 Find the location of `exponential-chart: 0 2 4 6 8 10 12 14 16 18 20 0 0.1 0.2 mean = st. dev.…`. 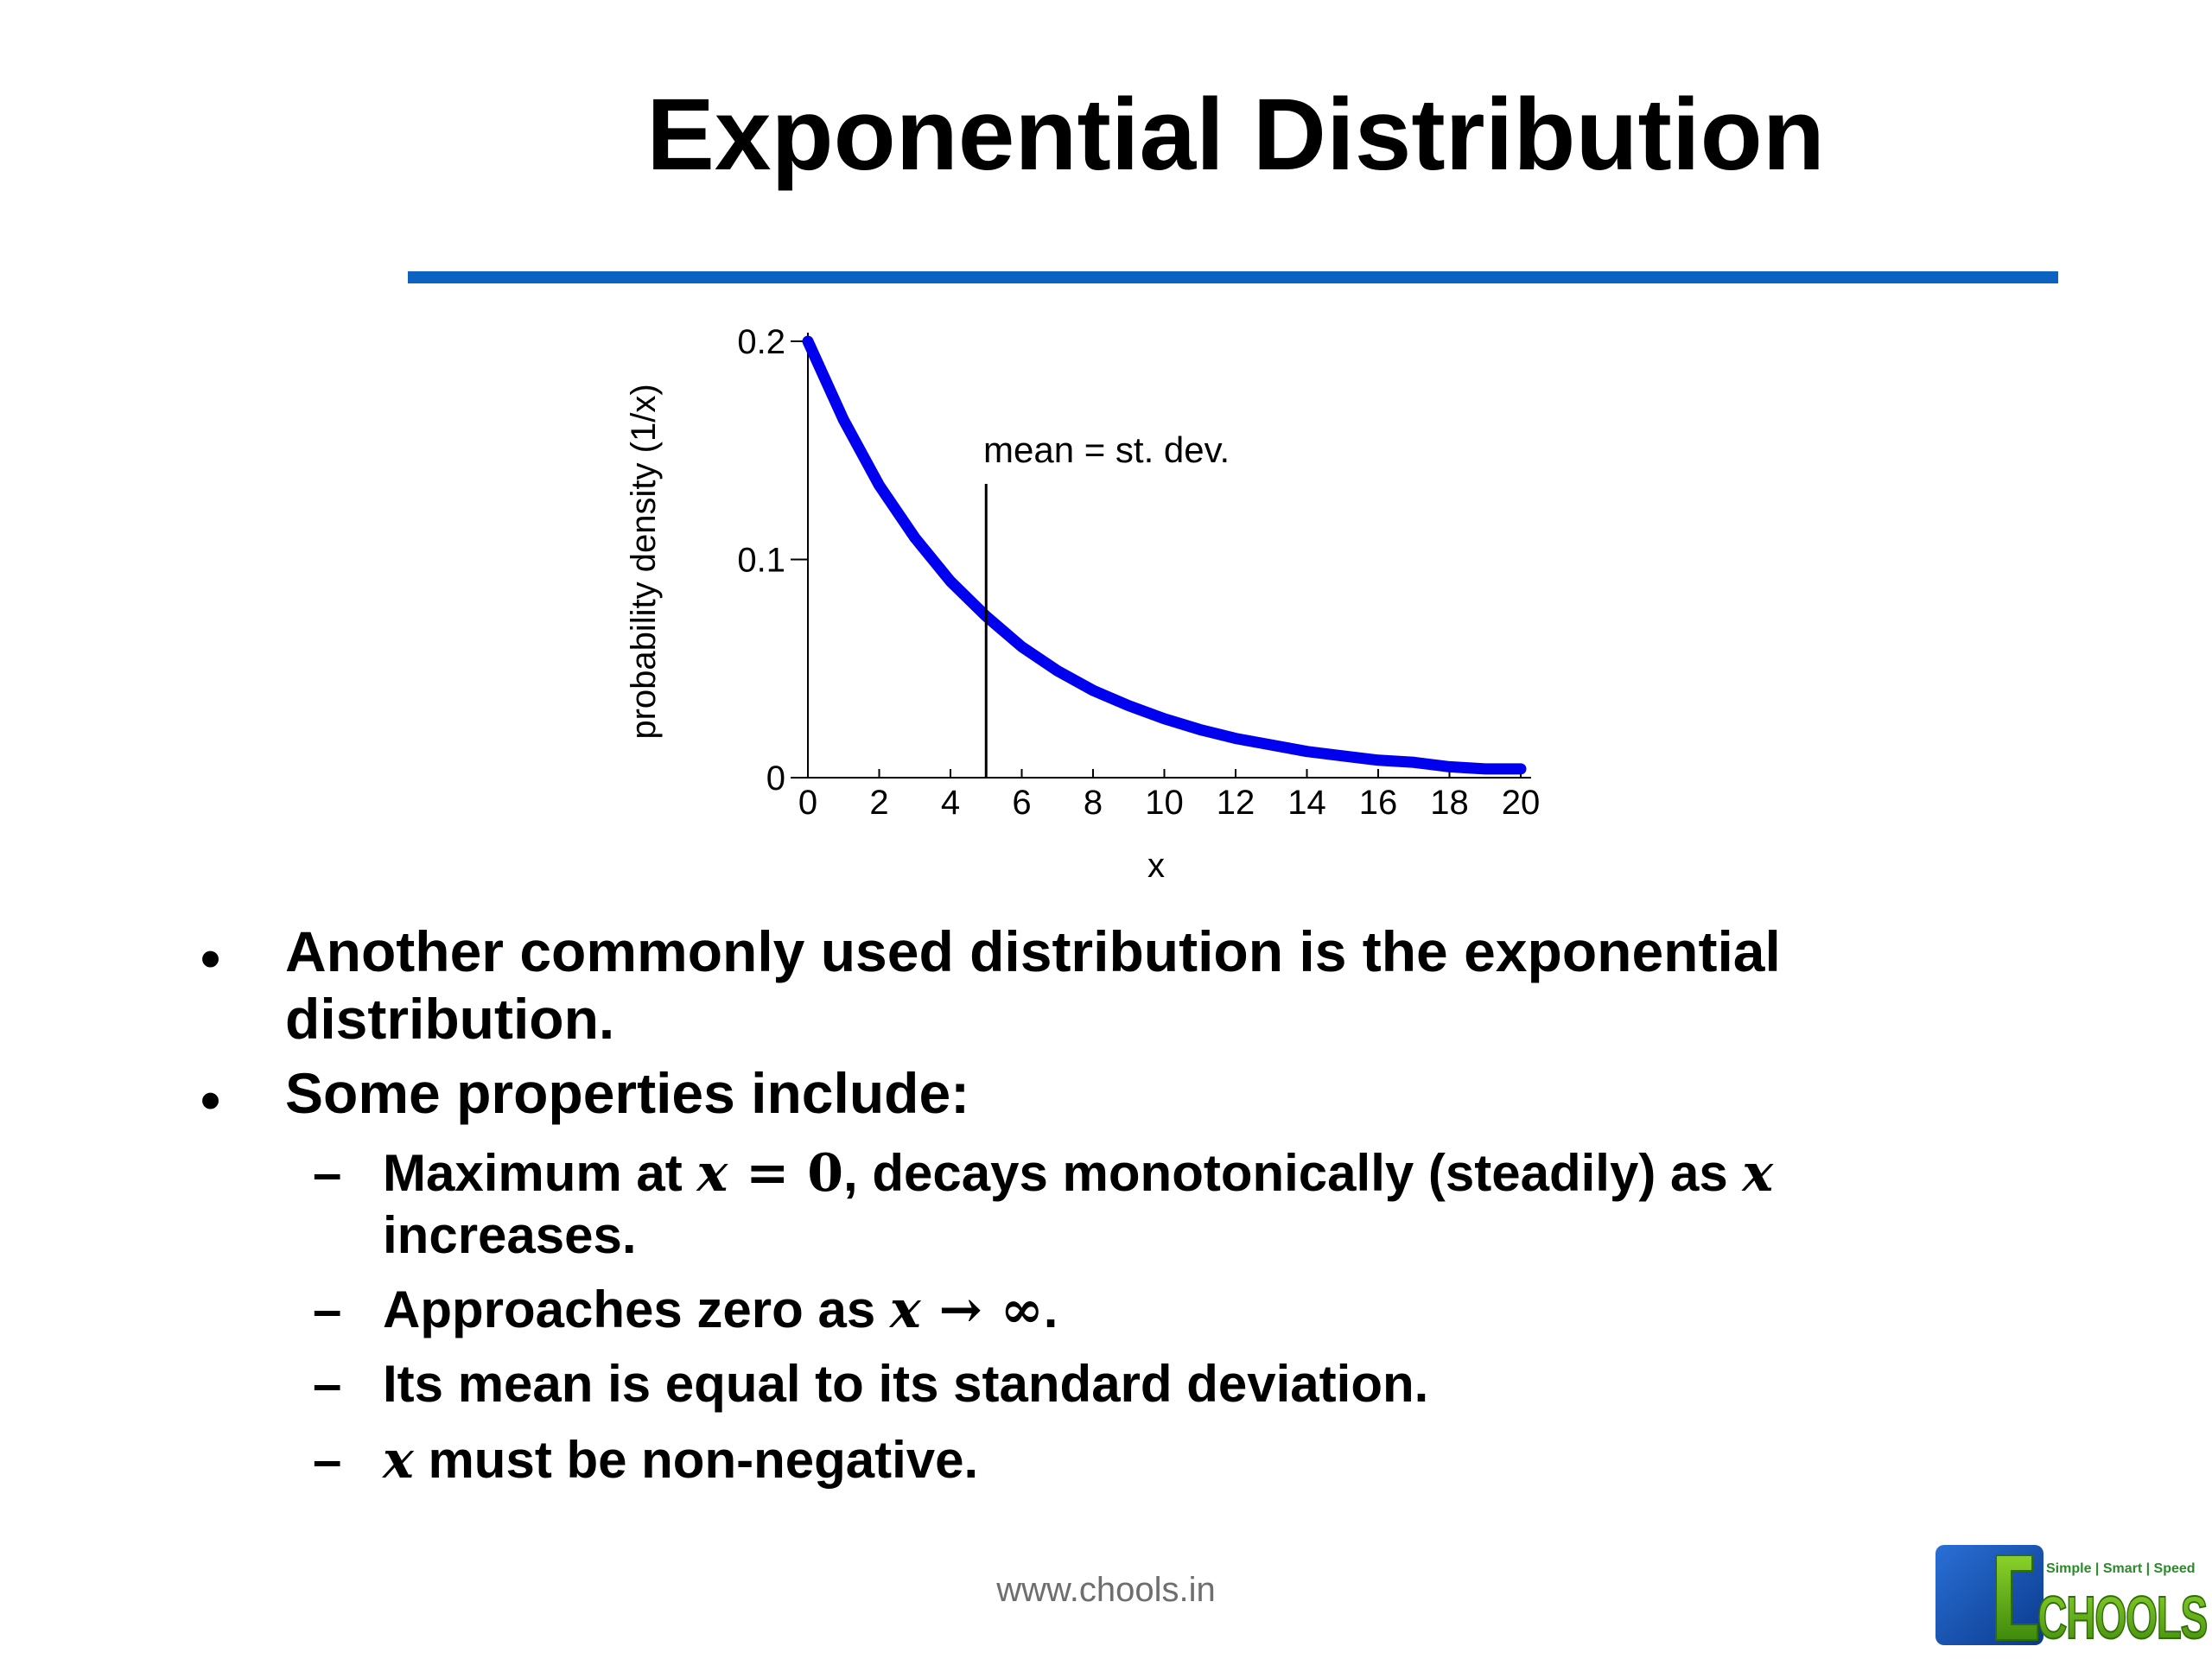

exponential-chart: 0 2 4 6 8 10 12 14 16 18 20 0 0.1 0.2 mean = st. dev.… is located at coordinates (1082, 604).